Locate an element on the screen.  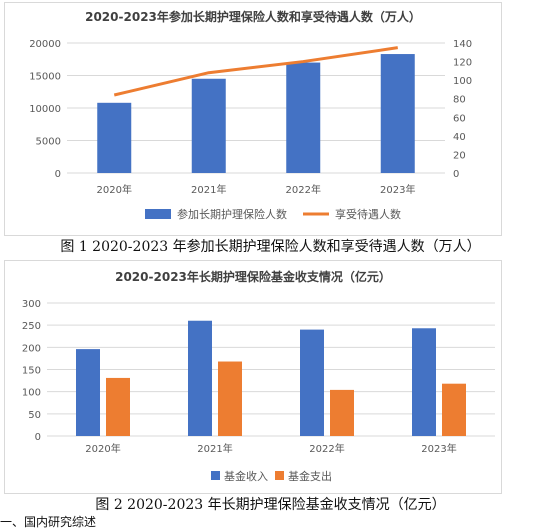
figure-1-caption: 图 1 2020-2023 年参加长期护理保险人数和享受待遇人数（万人） is located at coordinates (270, 246).